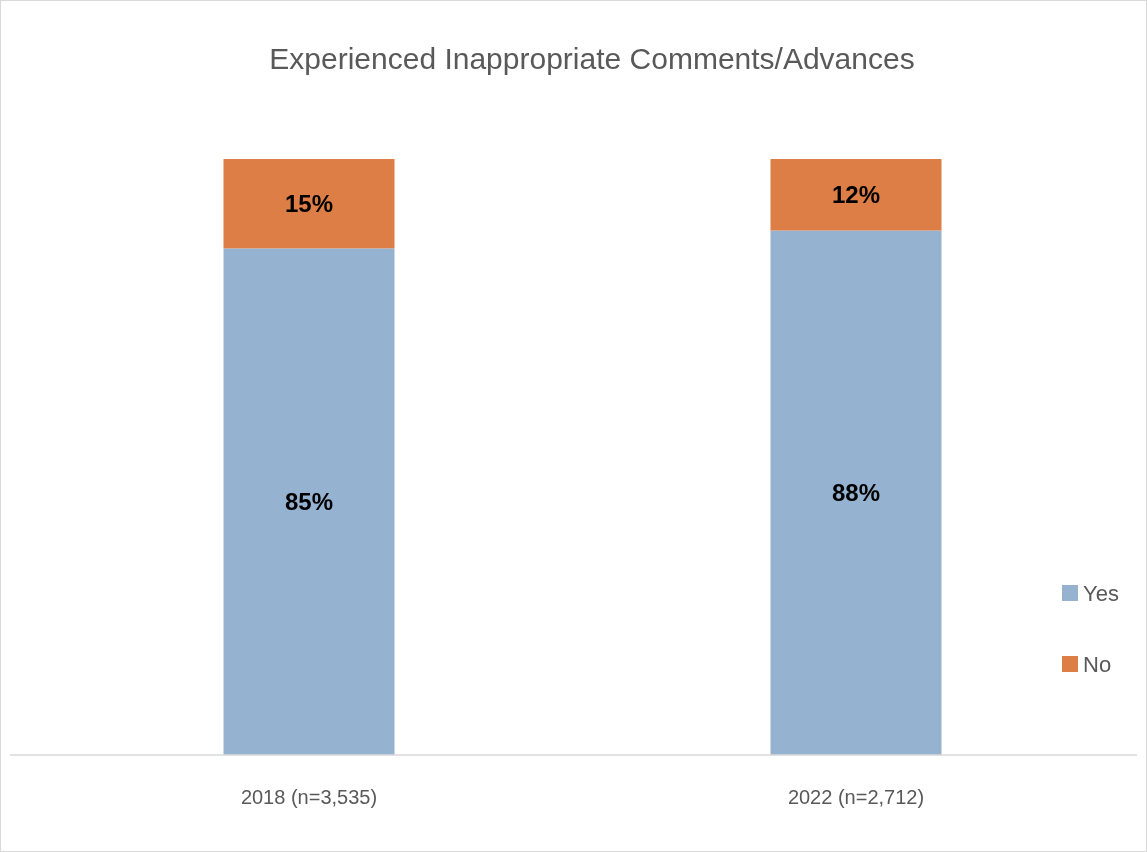 This screenshot has width=1147, height=852. Describe the element at coordinates (592, 58) in the screenshot. I see `chart-title: Experienced Inappropriate Comments/Advances` at that location.